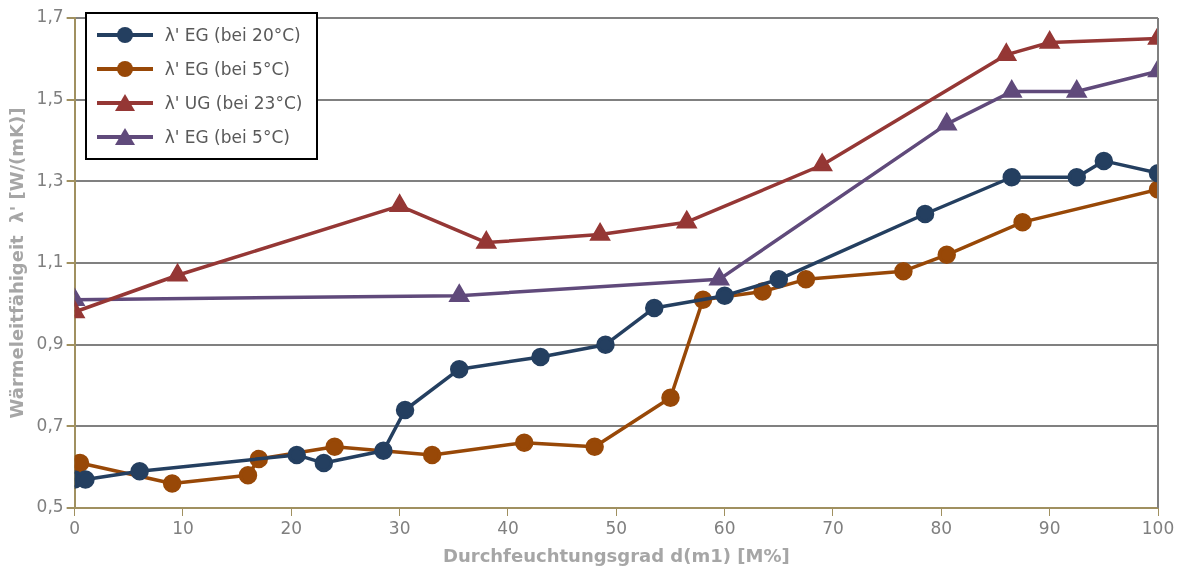 Image resolution: width=1188 pixels, height=576 pixels. What do you see at coordinates (724, 527) in the screenshot?
I see `x-tick-label: 60` at bounding box center [724, 527].